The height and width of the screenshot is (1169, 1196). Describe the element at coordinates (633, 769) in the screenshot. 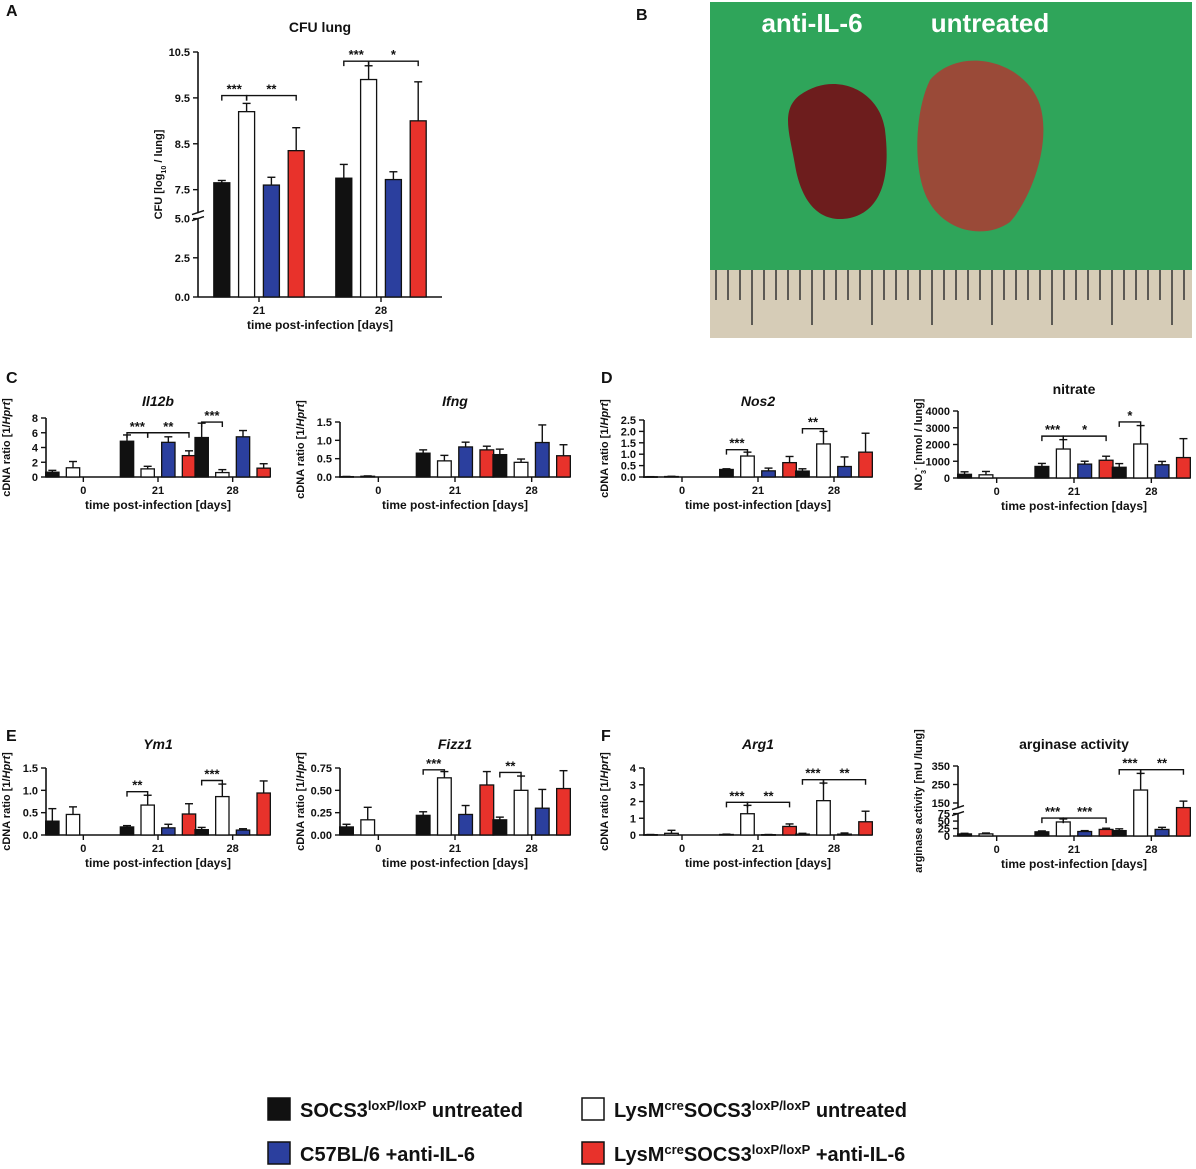

I see `y-tick-label: 4` at that location.